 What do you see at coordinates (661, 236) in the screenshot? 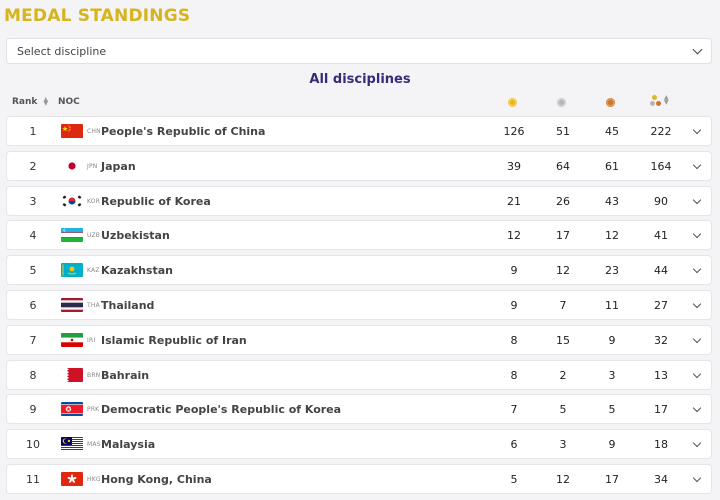
I see `total-count: 41` at bounding box center [661, 236].